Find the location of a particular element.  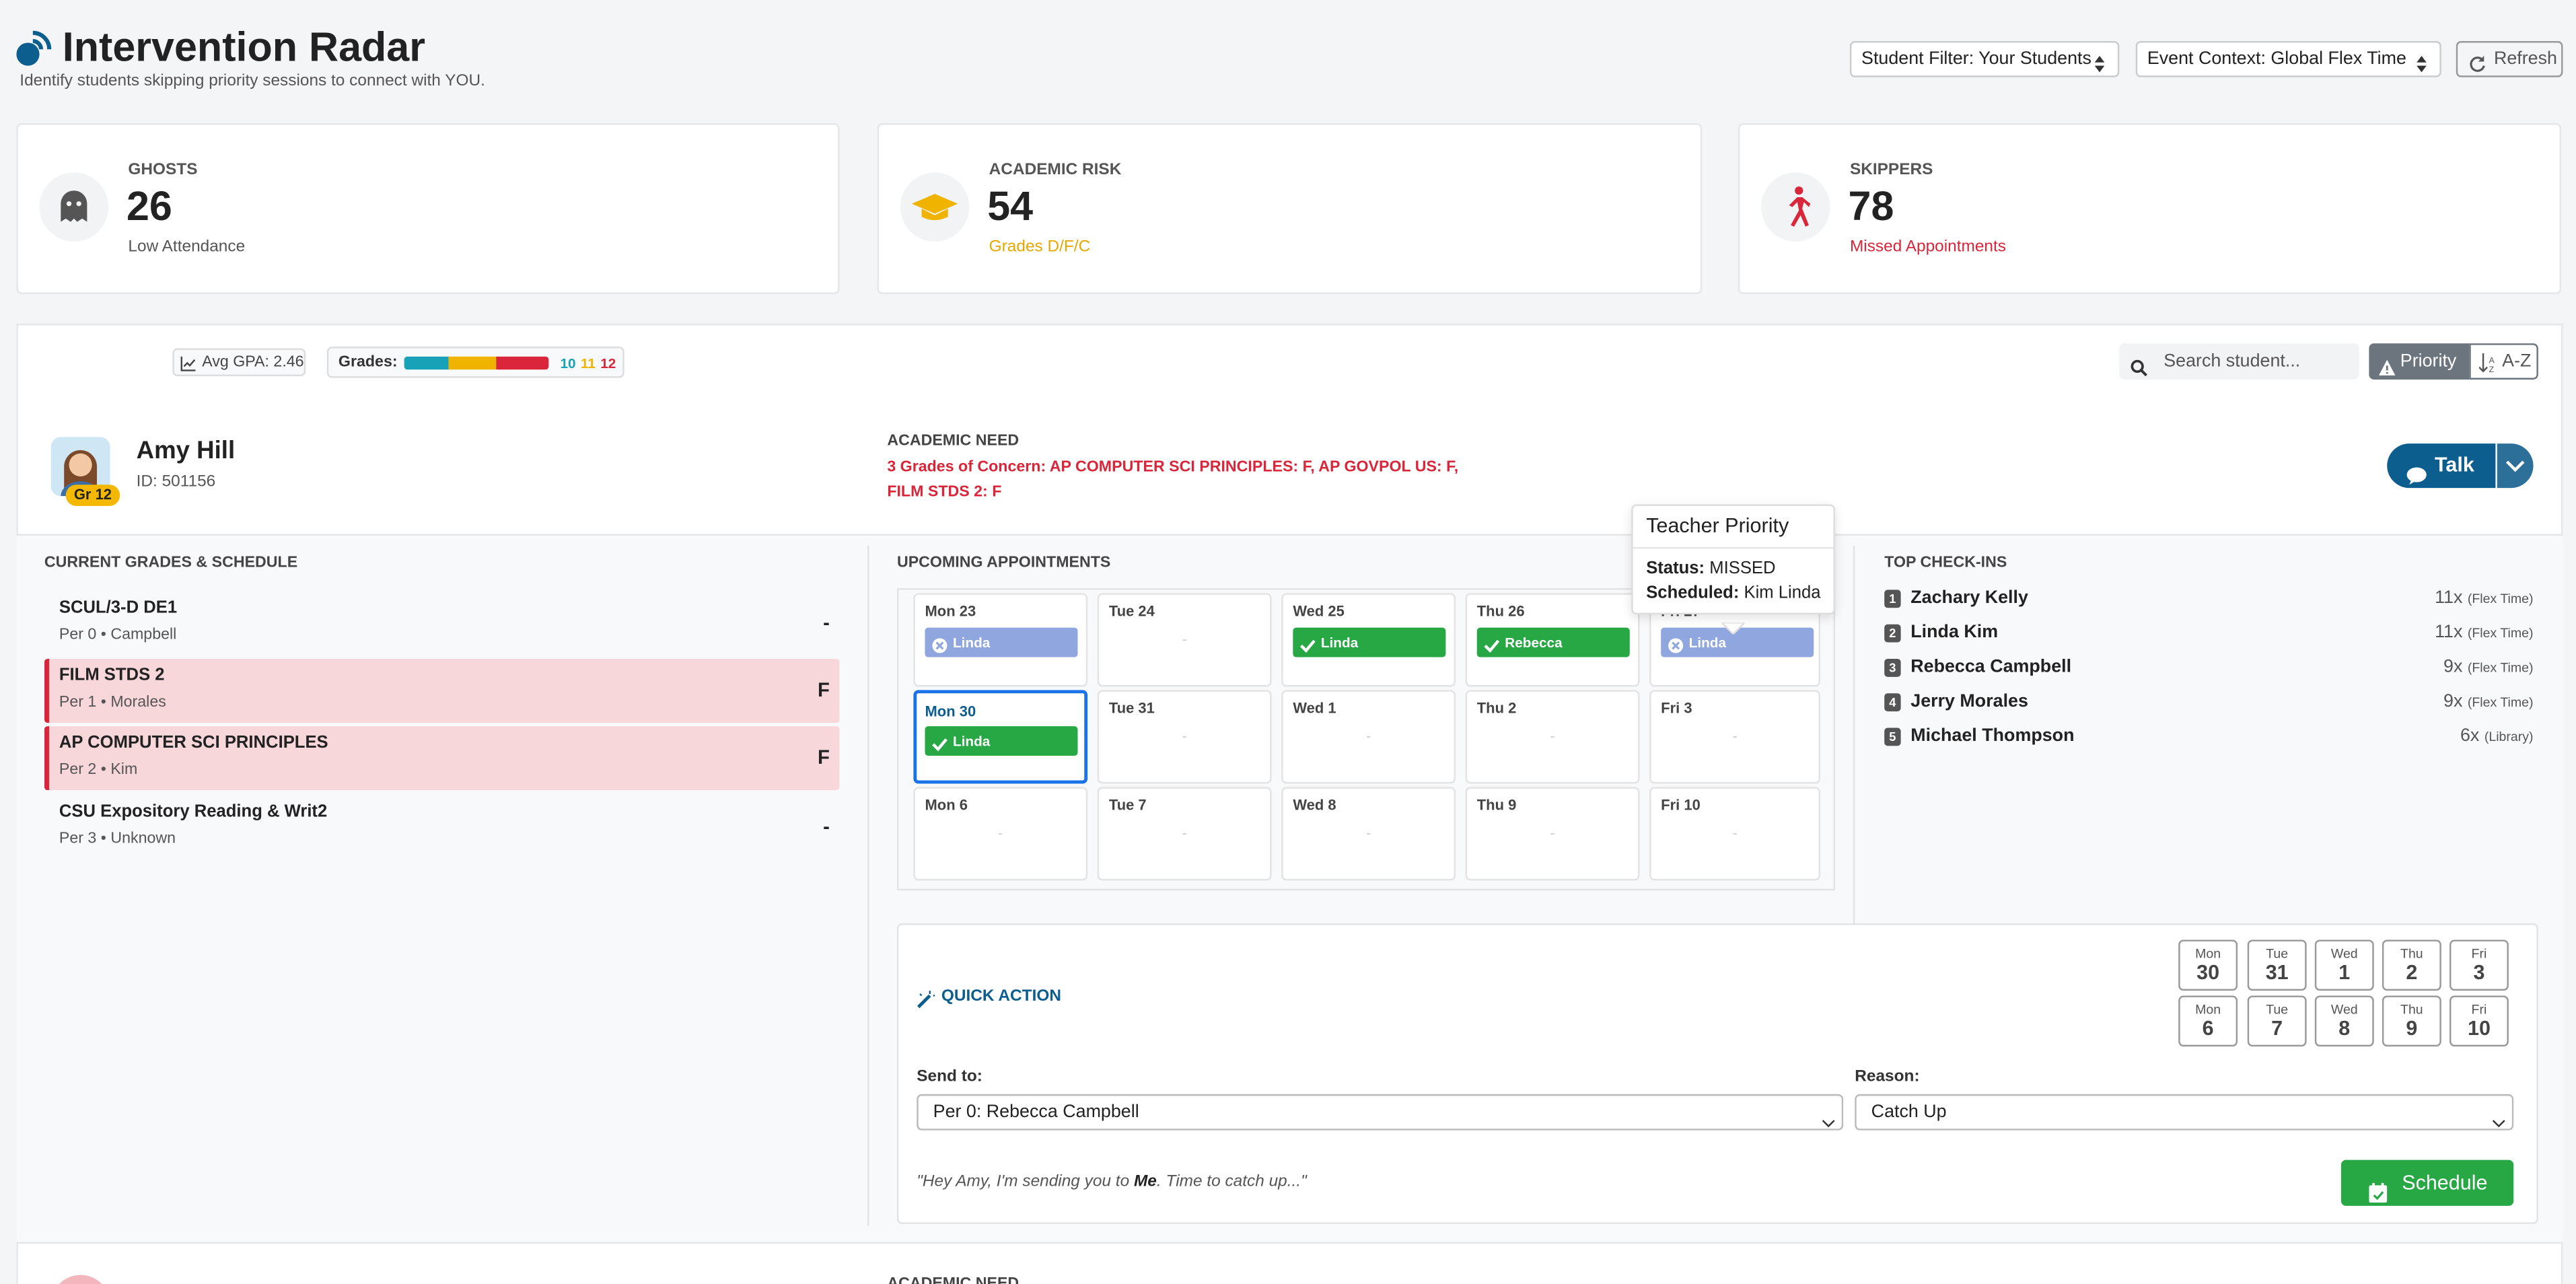

date-button: Thu 9 is located at coordinates (2411, 1021).